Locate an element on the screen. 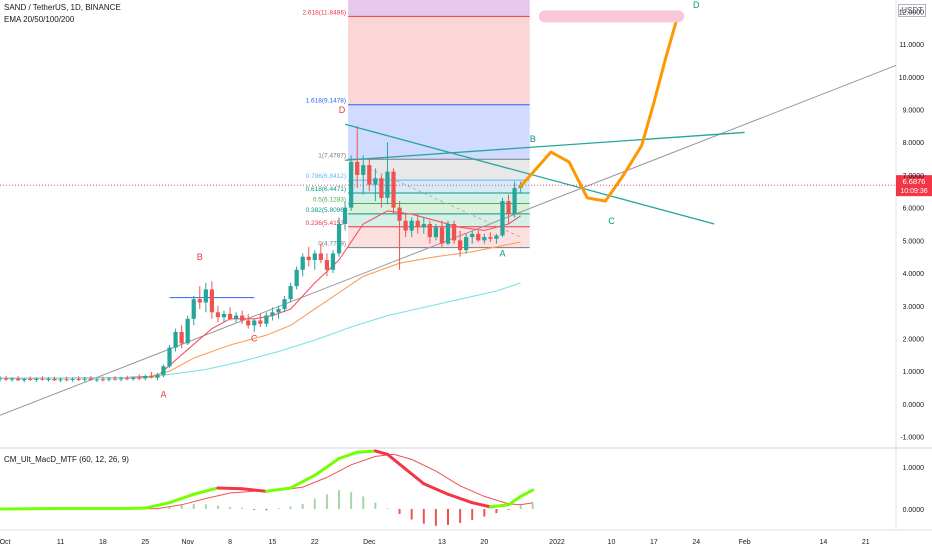  time-tick-label: 25 is located at coordinates (145, 542).